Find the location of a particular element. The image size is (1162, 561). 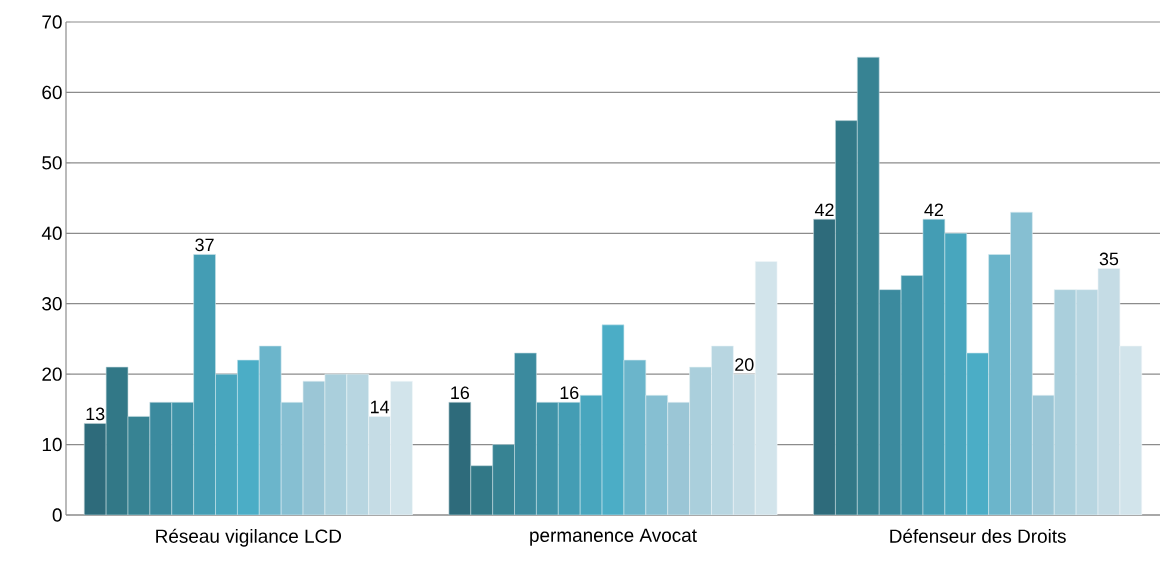

y-tick-label: 30 is located at coordinates (52, 304).